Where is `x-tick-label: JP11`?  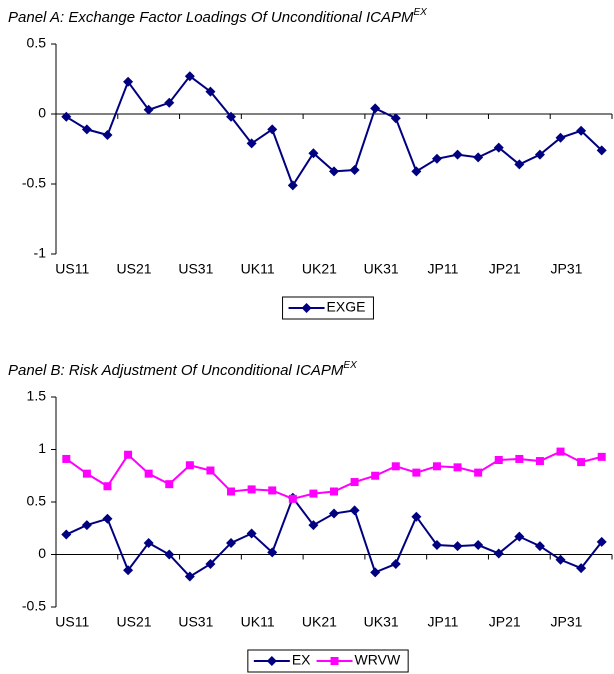 x-tick-label: JP11 is located at coordinates (443, 622).